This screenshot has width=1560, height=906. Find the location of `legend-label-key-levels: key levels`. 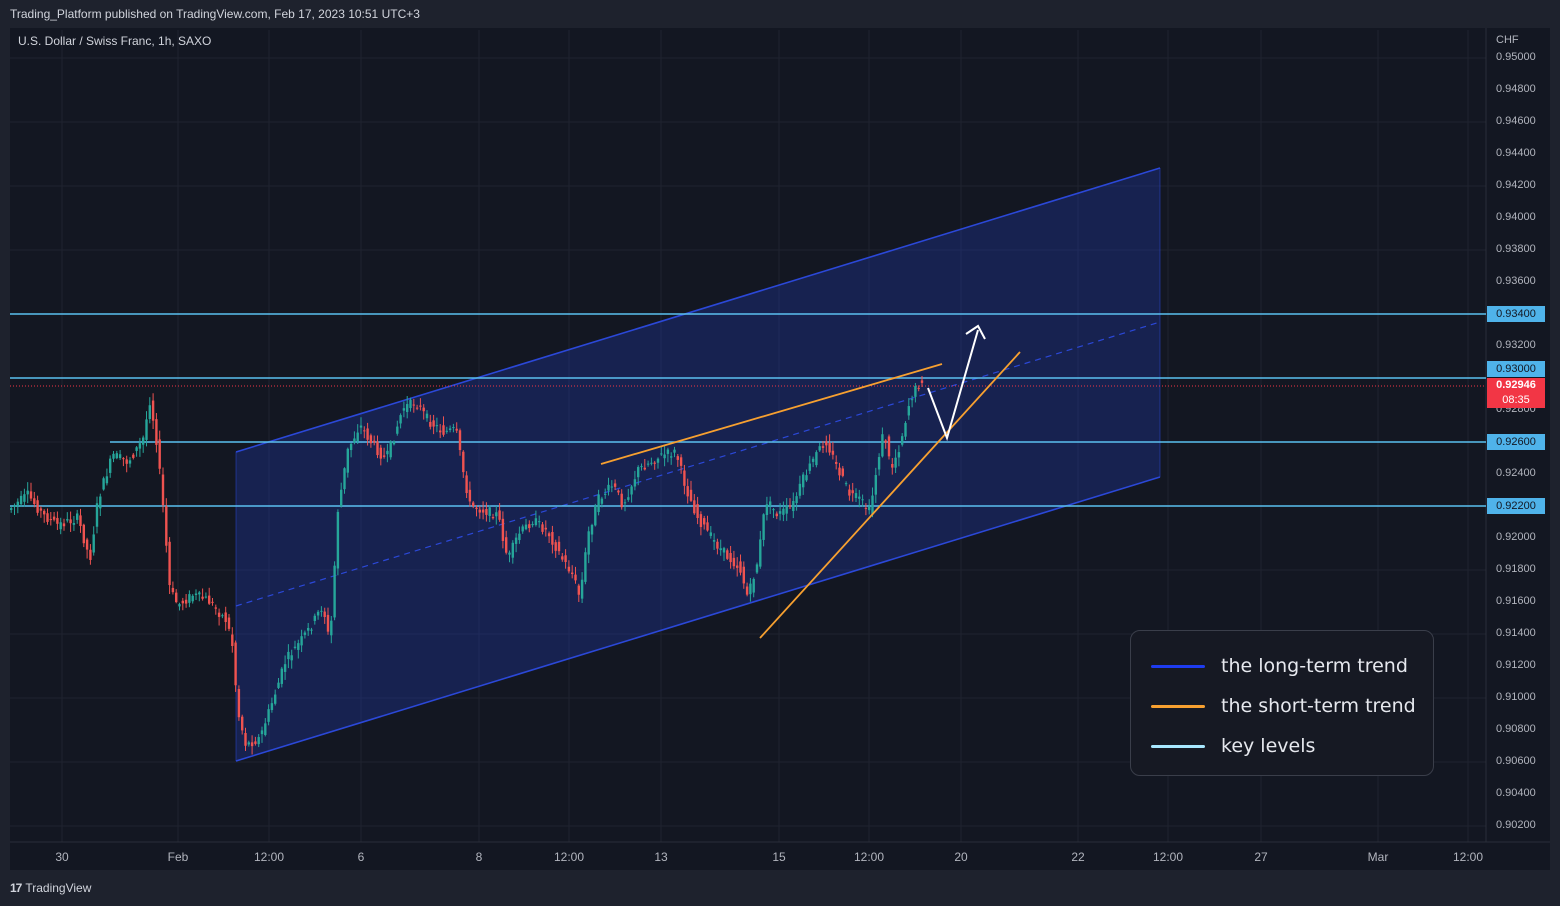

legend-label-key-levels: key levels is located at coordinates (1268, 746).